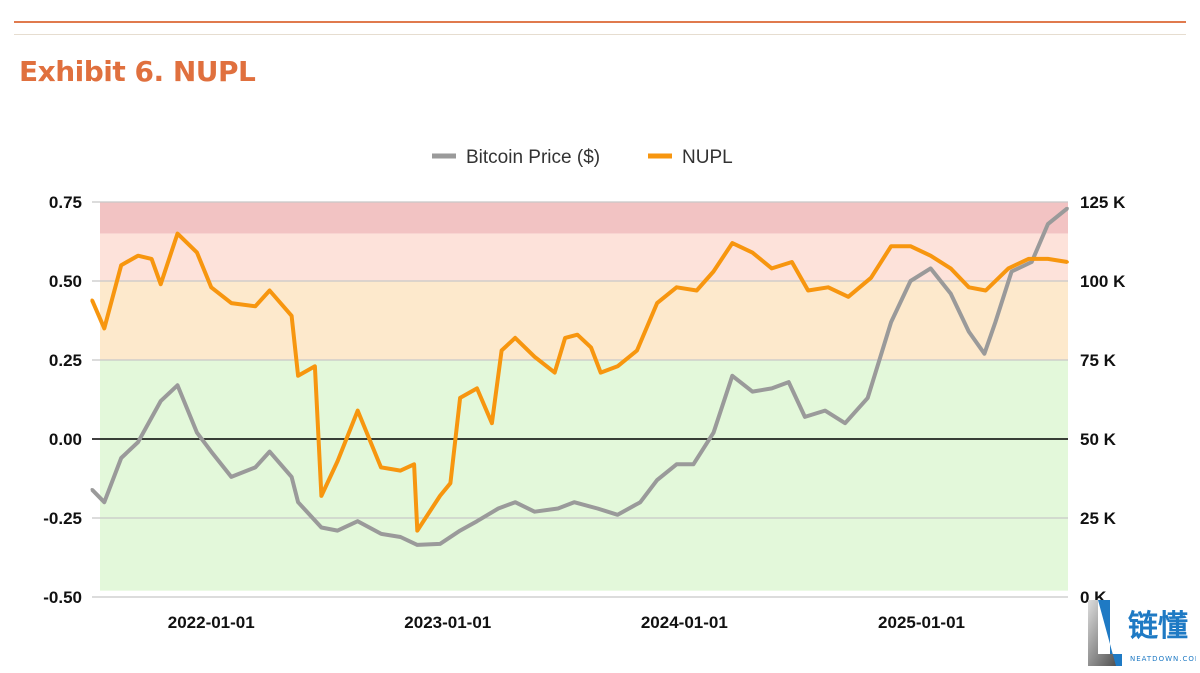 The image size is (1200, 673). What do you see at coordinates (1098, 518) in the screenshot?
I see `y-right-tick-label: 25 K` at bounding box center [1098, 518].